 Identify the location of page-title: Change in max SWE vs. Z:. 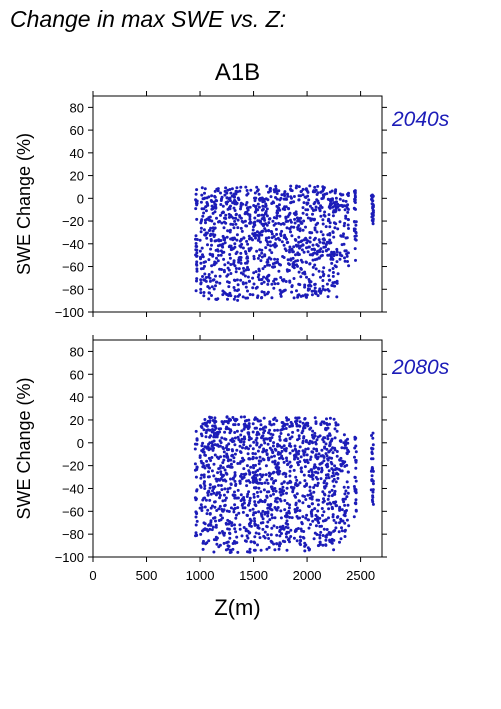
(148, 19).